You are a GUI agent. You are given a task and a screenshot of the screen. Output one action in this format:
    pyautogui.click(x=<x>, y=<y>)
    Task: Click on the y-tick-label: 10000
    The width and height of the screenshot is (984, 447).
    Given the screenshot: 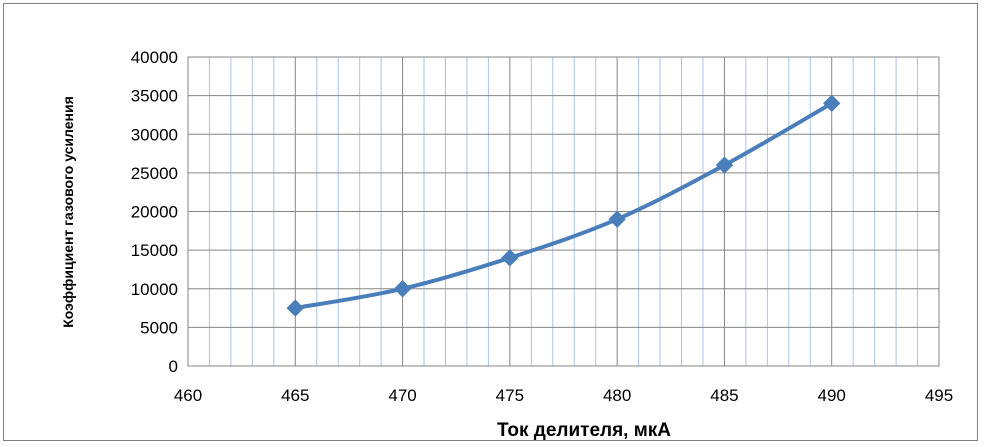 What is the action you would take?
    pyautogui.click(x=154, y=289)
    